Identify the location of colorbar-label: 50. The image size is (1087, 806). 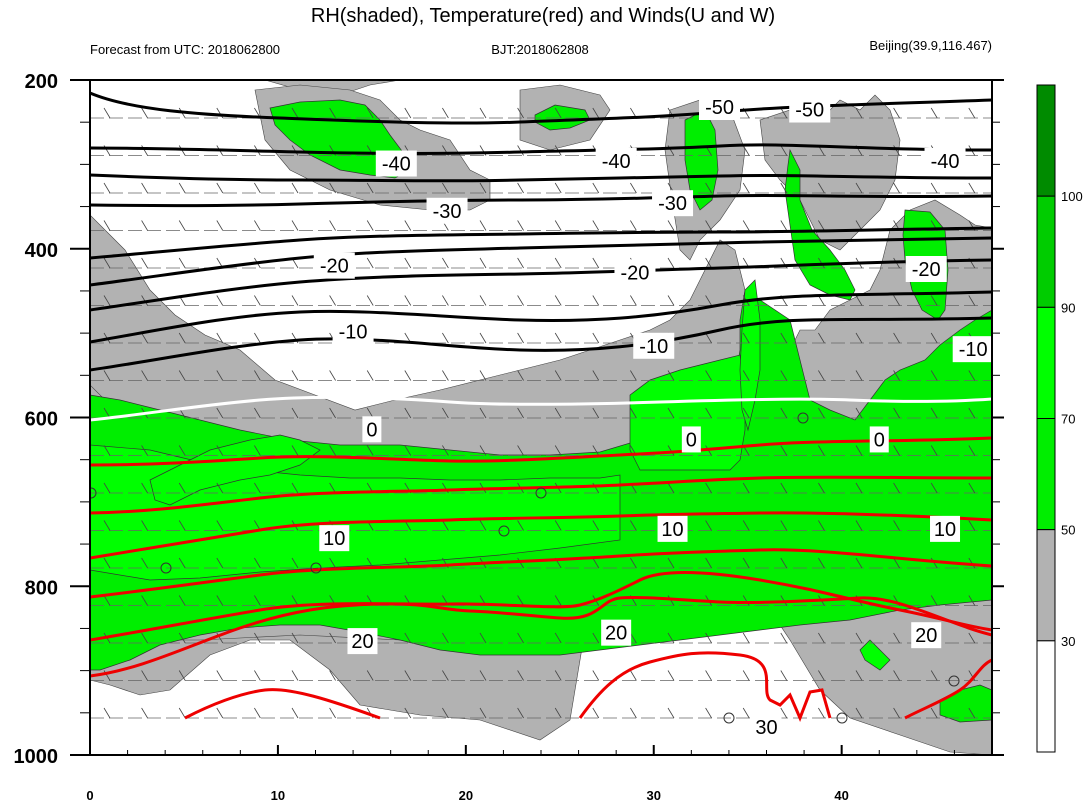
(1068, 530).